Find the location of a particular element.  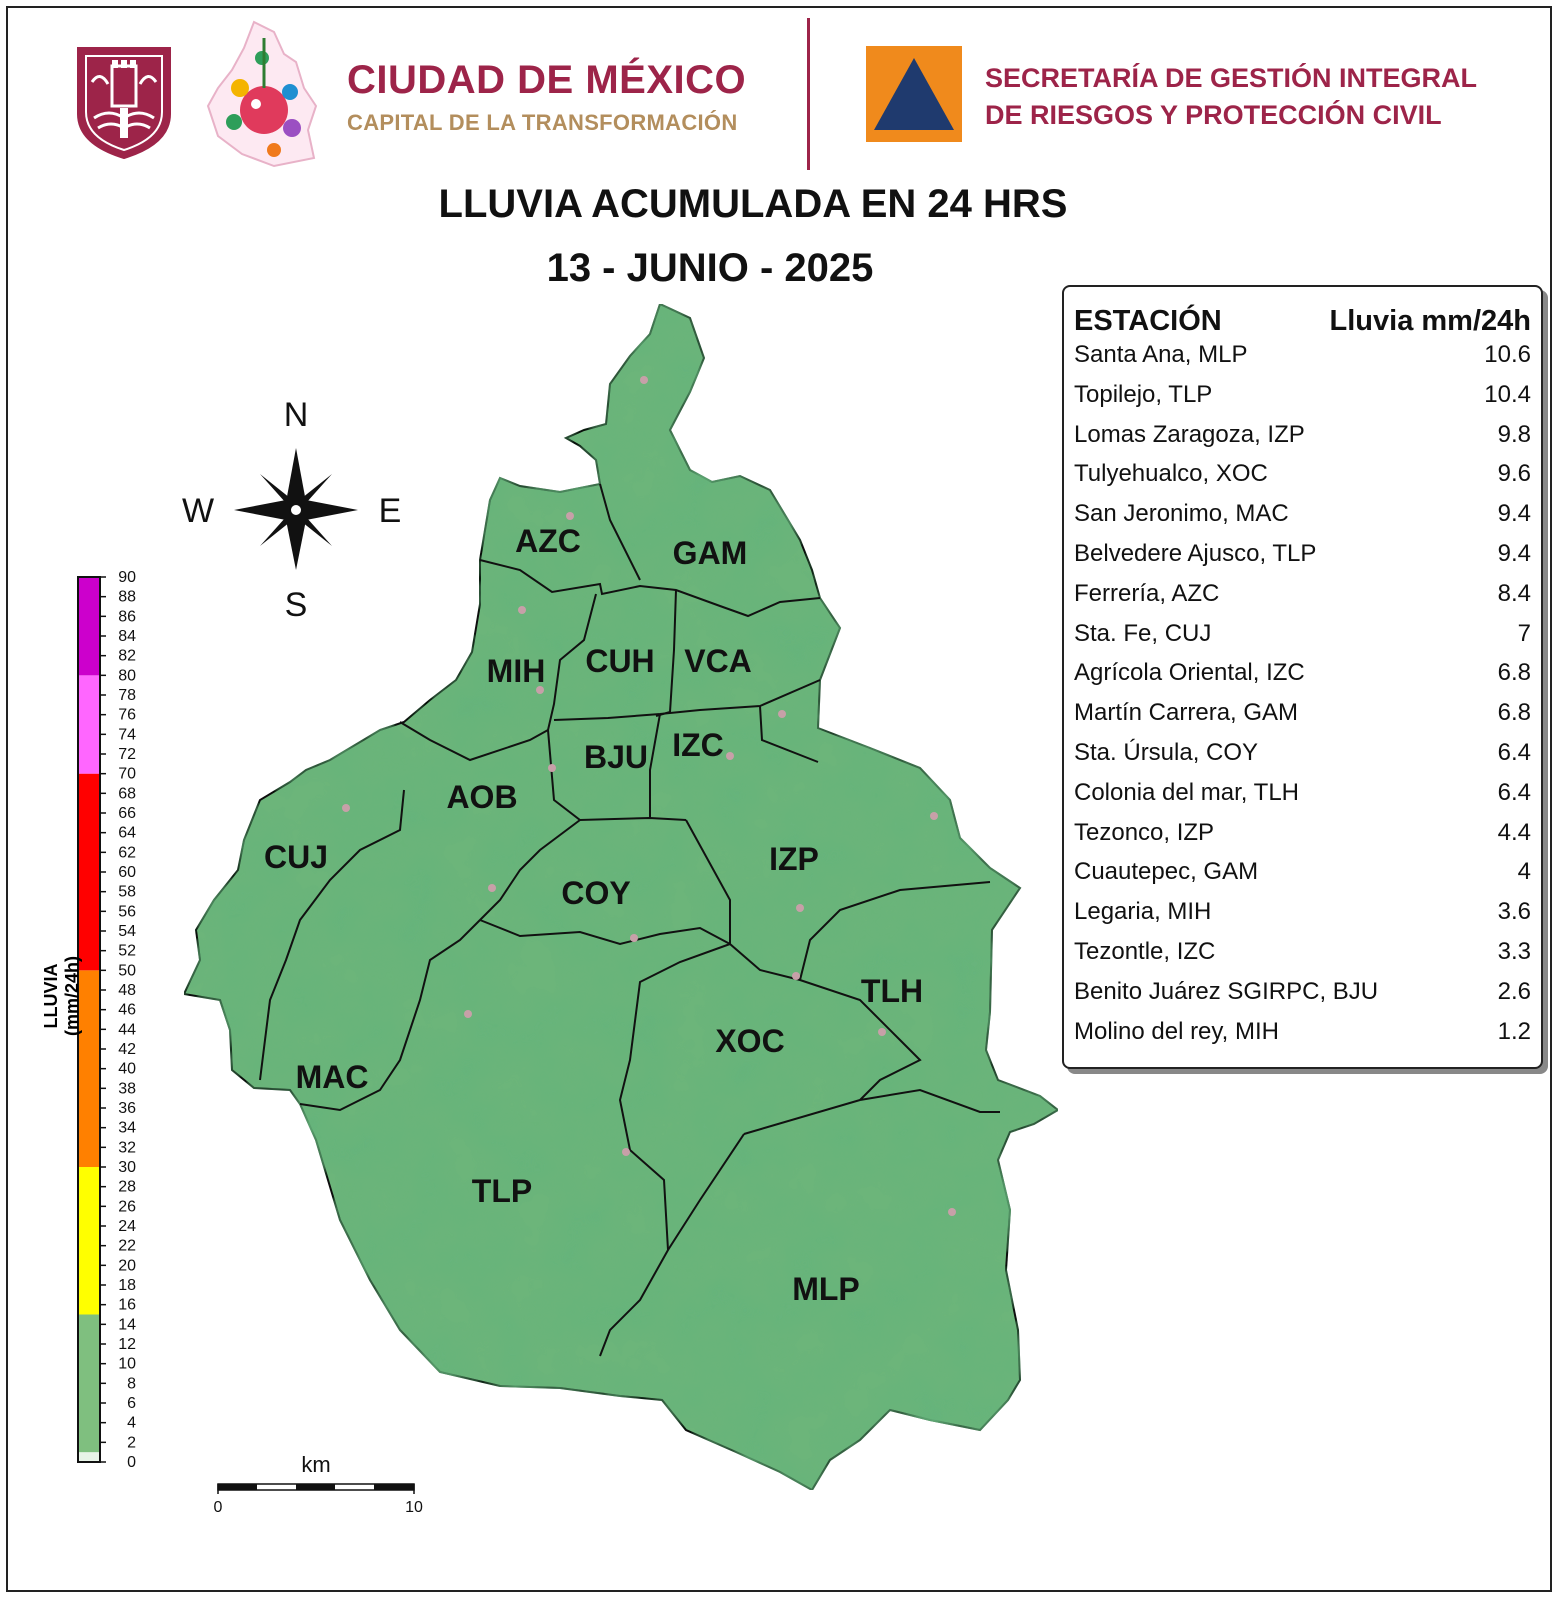

colorbar-tick-label: 14 is located at coordinates (127, 1324).